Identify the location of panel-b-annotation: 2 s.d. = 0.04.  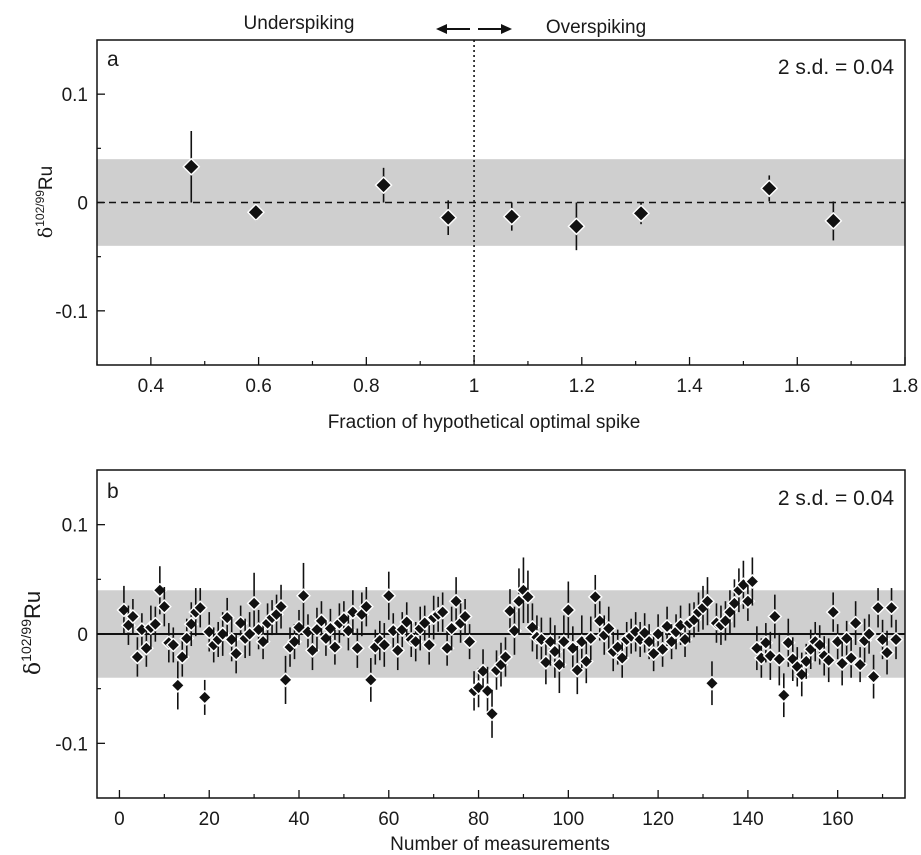
(836, 498).